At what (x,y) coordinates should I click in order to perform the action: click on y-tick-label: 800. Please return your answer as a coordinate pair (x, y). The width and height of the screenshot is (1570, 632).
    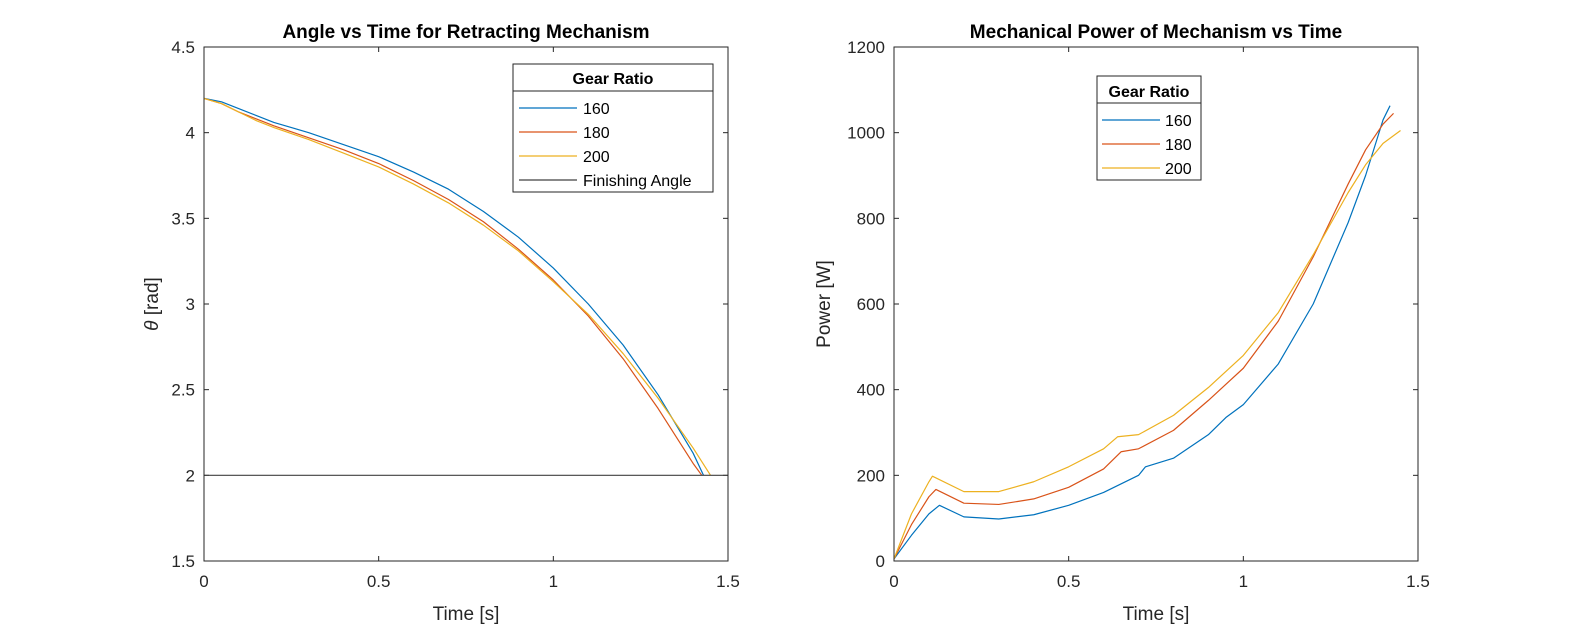
    Looking at the image, I should click on (871, 218).